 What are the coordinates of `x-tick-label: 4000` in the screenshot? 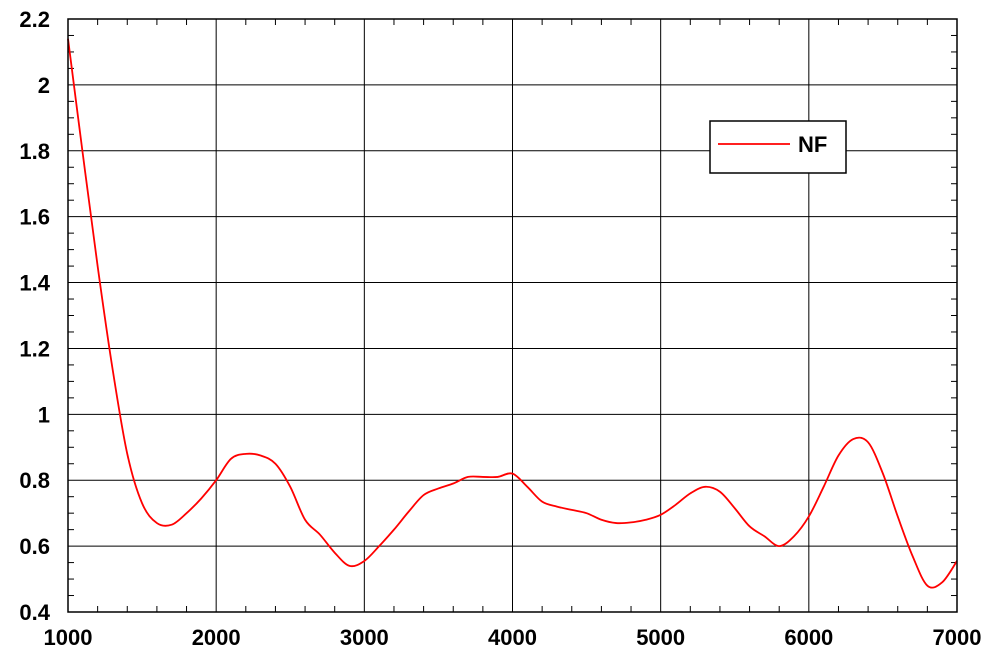 It's located at (512, 637).